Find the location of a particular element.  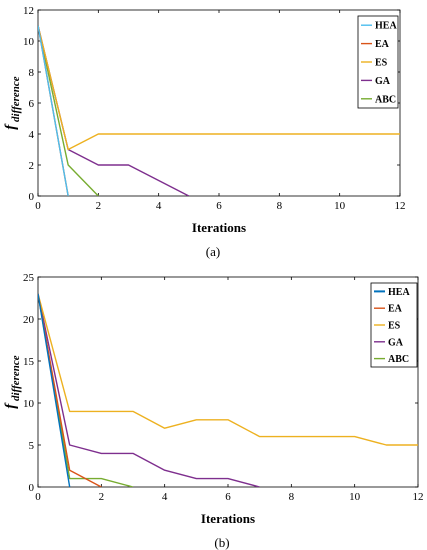

panel-label: (a) is located at coordinates (213, 251).